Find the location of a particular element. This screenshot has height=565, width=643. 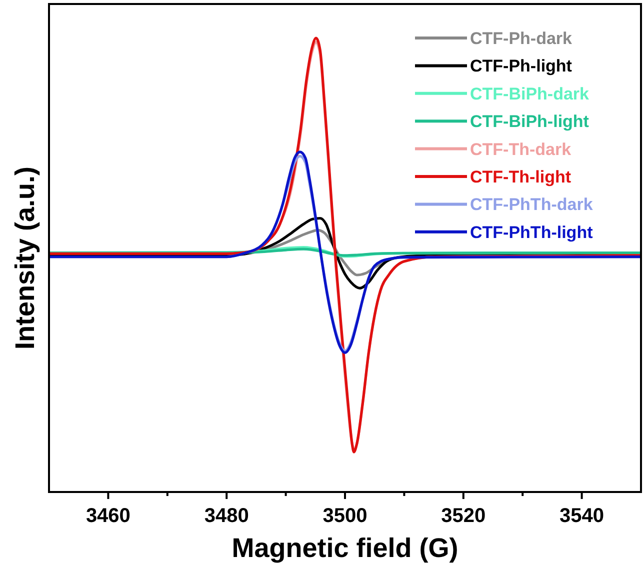

x-tick-label: 3540 is located at coordinates (582, 516).